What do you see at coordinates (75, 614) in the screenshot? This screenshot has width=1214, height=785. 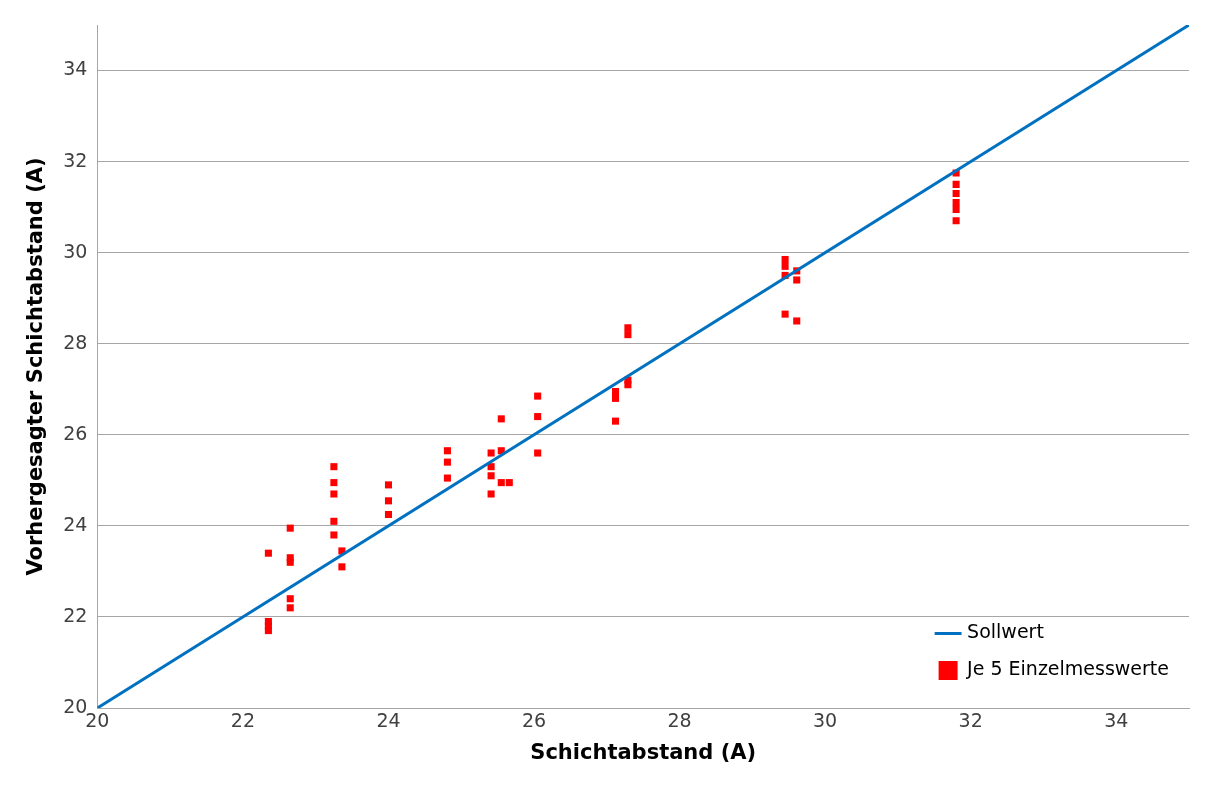 I see `y-tick-label: 22` at bounding box center [75, 614].